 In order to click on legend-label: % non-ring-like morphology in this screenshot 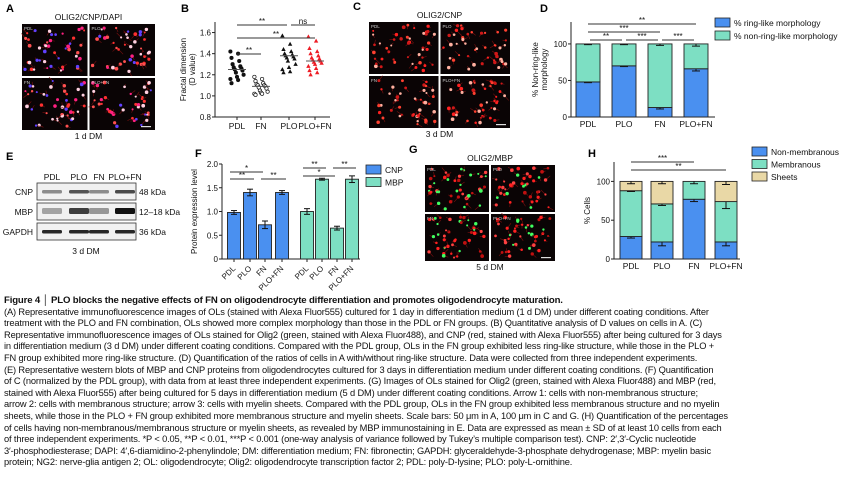, I will do `click(786, 36)`.